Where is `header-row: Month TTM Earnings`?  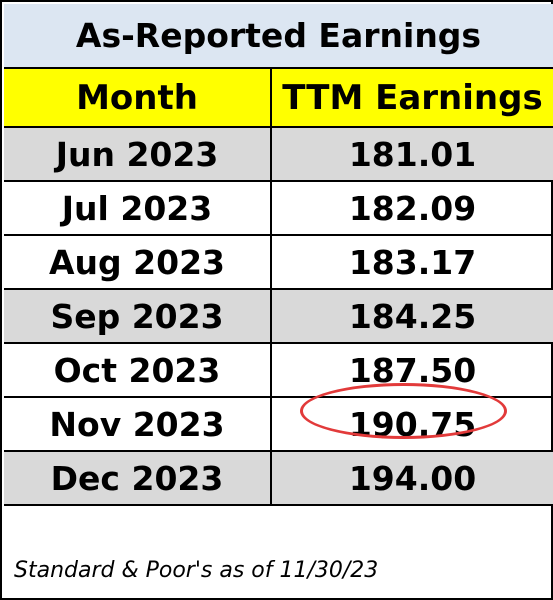 header-row: Month TTM Earnings is located at coordinates (278, 98).